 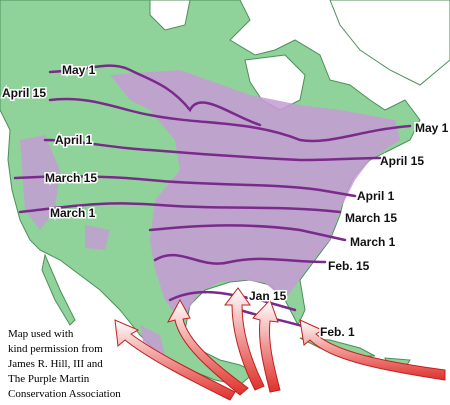 I want to click on greenland-edge, so click(x=389, y=43).